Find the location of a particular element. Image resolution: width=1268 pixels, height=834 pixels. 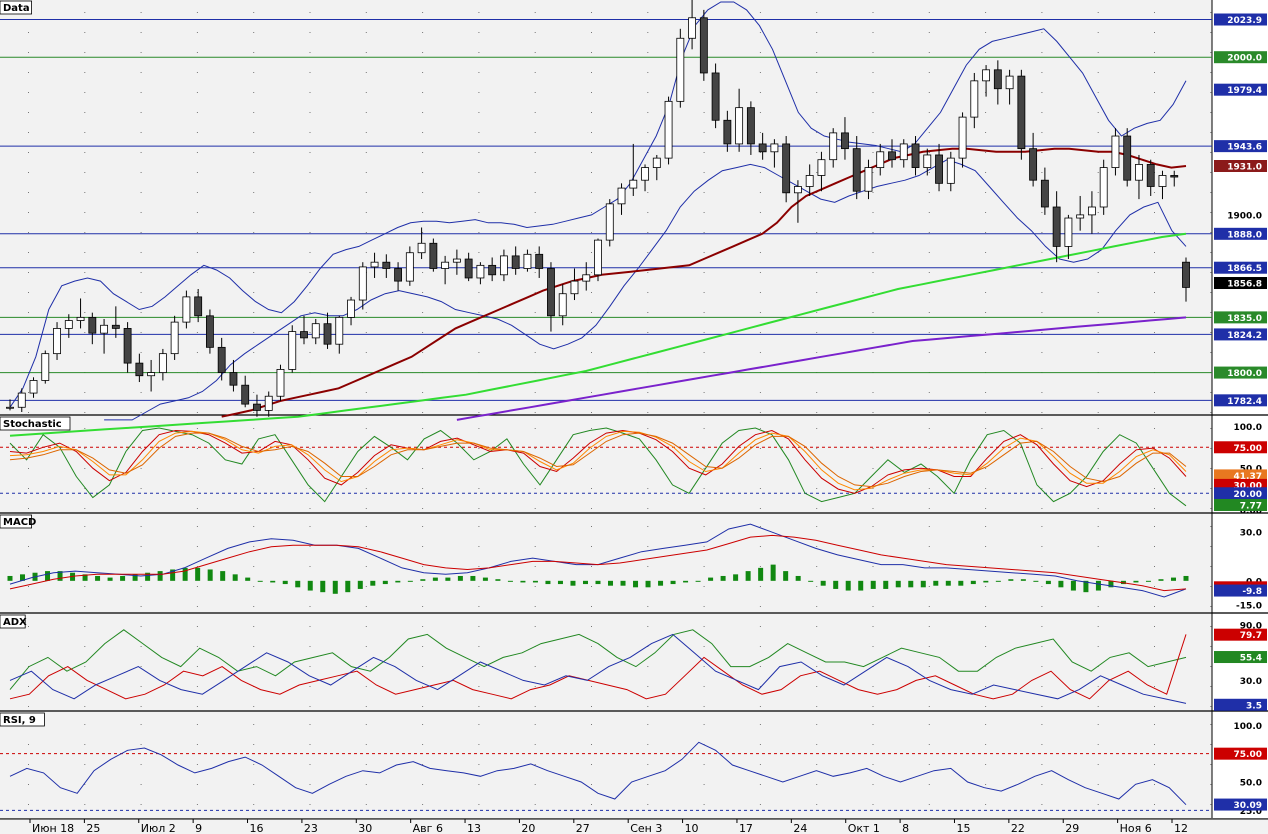

pane-title-adx: ADX is located at coordinates (15, 622).